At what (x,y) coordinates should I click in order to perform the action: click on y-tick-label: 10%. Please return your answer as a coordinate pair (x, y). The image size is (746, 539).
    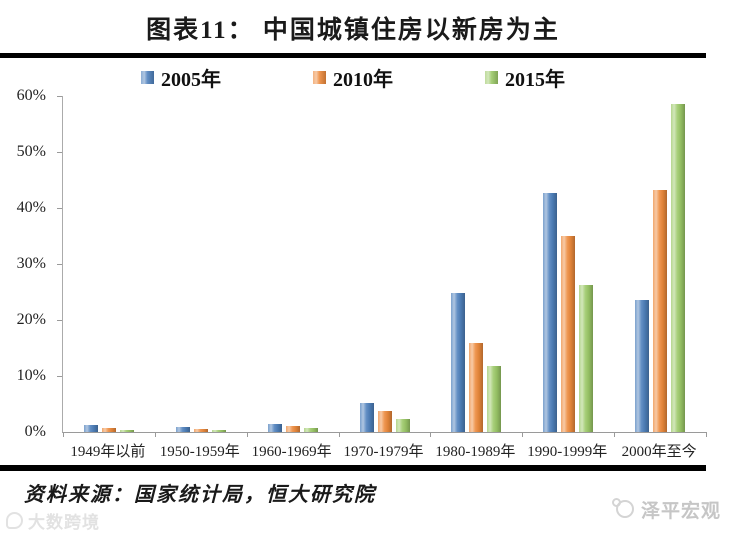
    Looking at the image, I should click on (31, 375).